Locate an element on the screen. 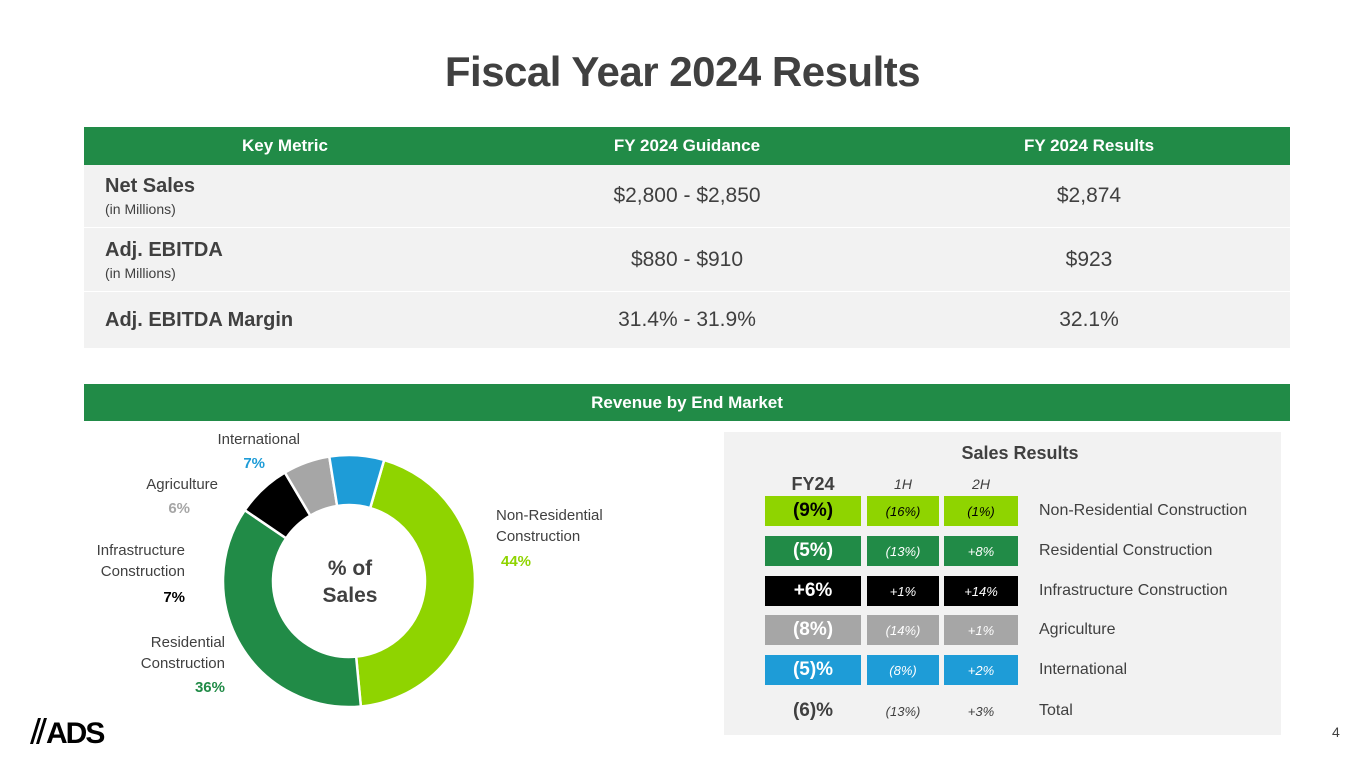 The width and height of the screenshot is (1365, 768). sales-fy24-value: (5)% is located at coordinates (813, 670).